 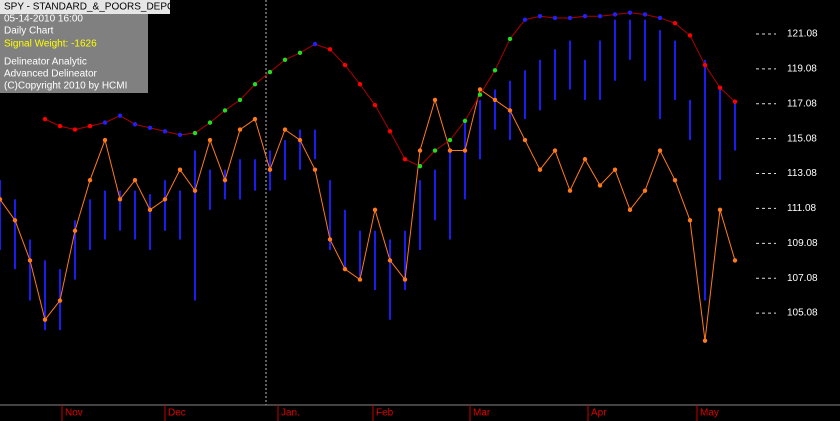 I want to click on y-tick-label: 109.08, so click(x=802, y=243).